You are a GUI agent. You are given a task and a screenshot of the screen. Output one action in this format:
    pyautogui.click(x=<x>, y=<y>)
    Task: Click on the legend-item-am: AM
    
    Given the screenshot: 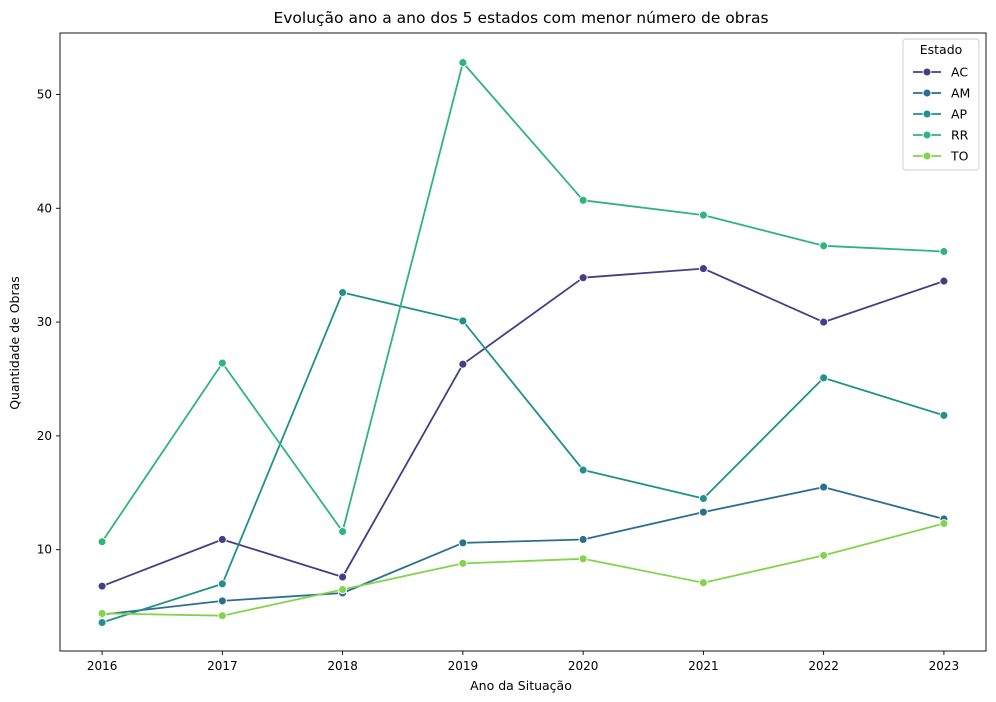 What is the action you would take?
    pyautogui.click(x=941, y=93)
    